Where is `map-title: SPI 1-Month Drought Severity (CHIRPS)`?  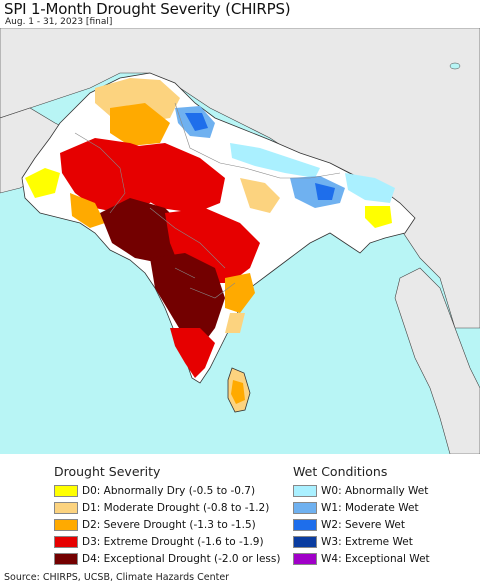
map-title: SPI 1-Month Drought Severity (CHIRPS) is located at coordinates (147, 9).